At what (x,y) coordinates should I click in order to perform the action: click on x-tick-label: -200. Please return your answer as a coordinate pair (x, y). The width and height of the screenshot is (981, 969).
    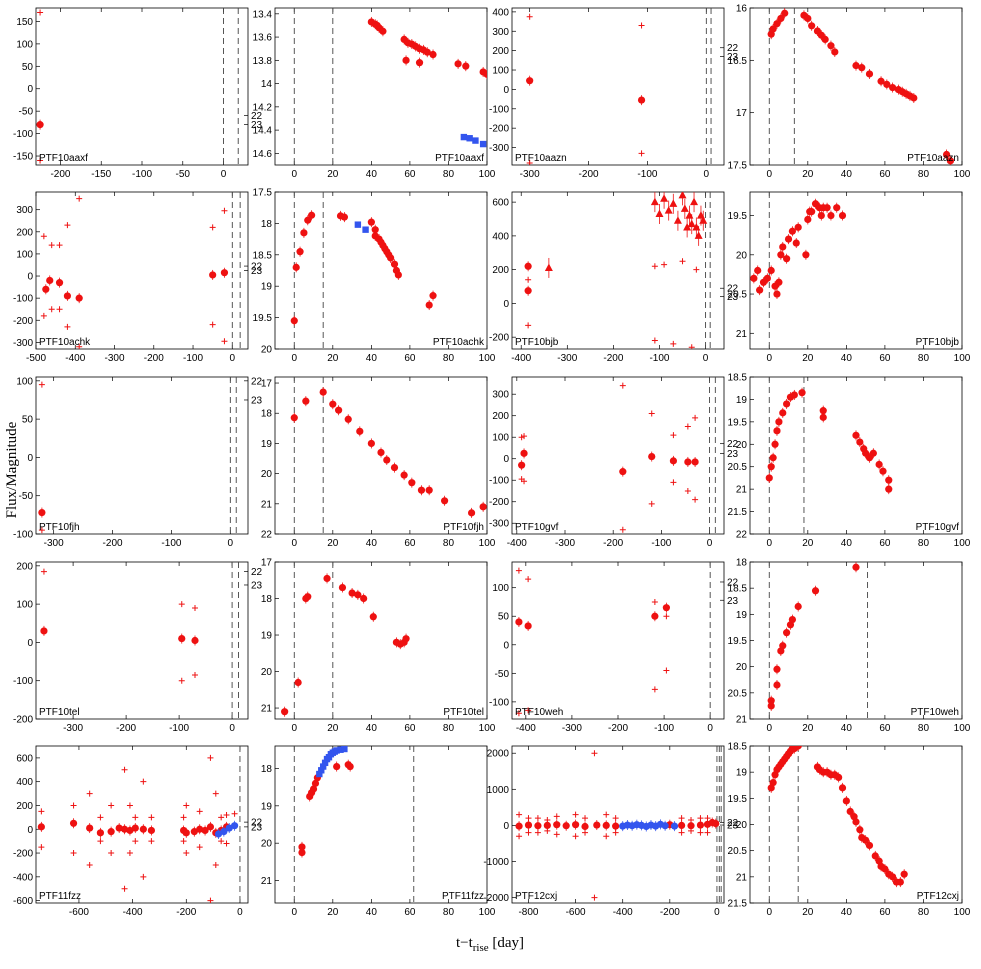
    Looking at the image, I should click on (613, 543).